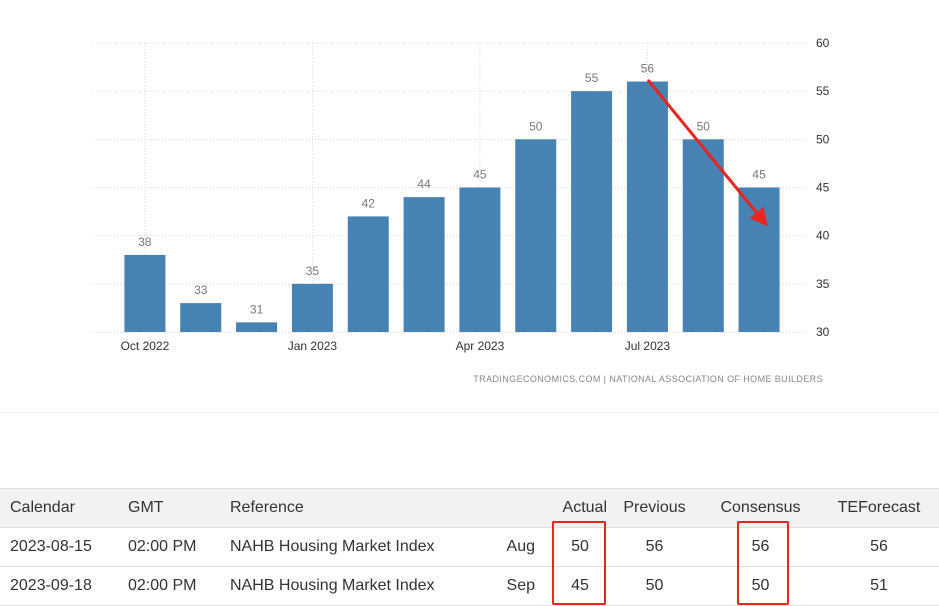  What do you see at coordinates (703, 235) in the screenshot?
I see `bar-aug-2023` at bounding box center [703, 235].